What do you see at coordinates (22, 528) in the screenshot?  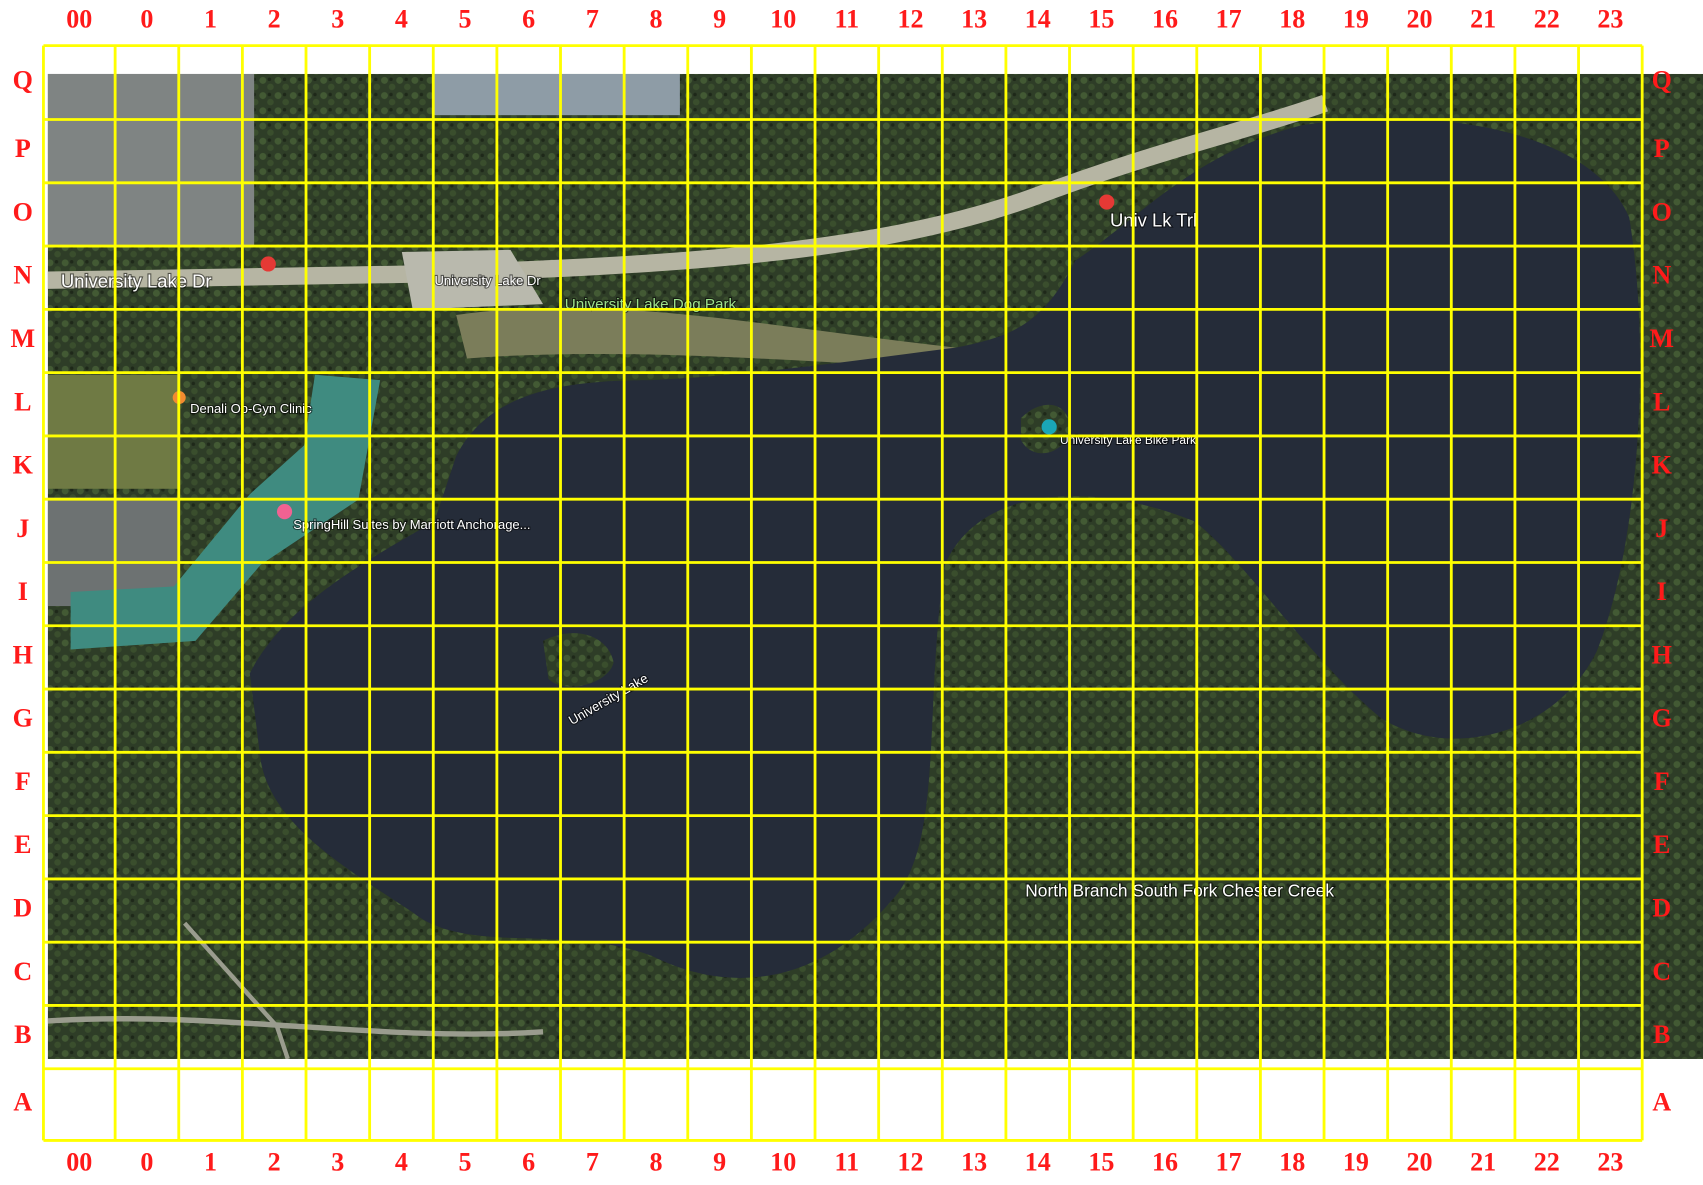 I see `row-label: J` at bounding box center [22, 528].